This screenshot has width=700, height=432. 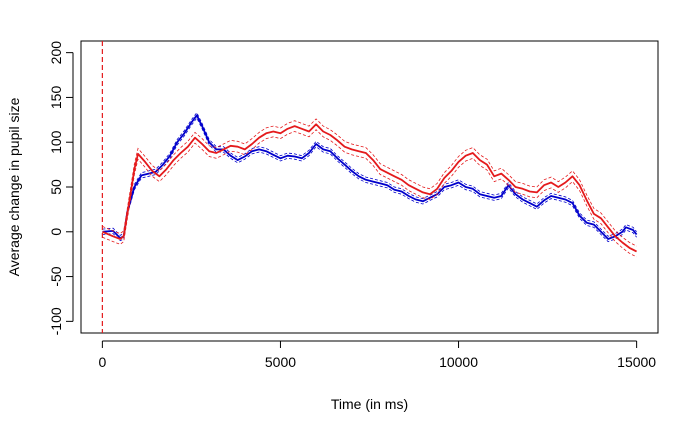 I want to click on x-axis-label: Time (in ms), so click(x=369, y=404).